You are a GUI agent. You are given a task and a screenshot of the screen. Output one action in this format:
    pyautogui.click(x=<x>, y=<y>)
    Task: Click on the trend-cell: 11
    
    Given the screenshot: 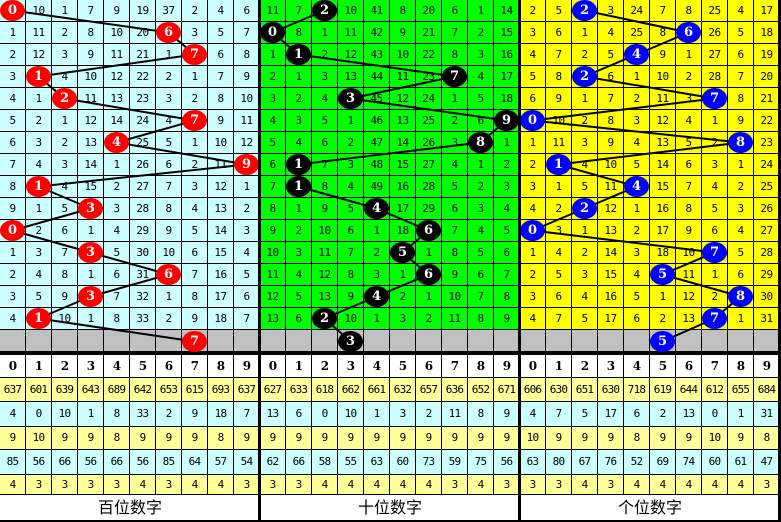 What is the action you would take?
    pyautogui.click(x=663, y=99)
    